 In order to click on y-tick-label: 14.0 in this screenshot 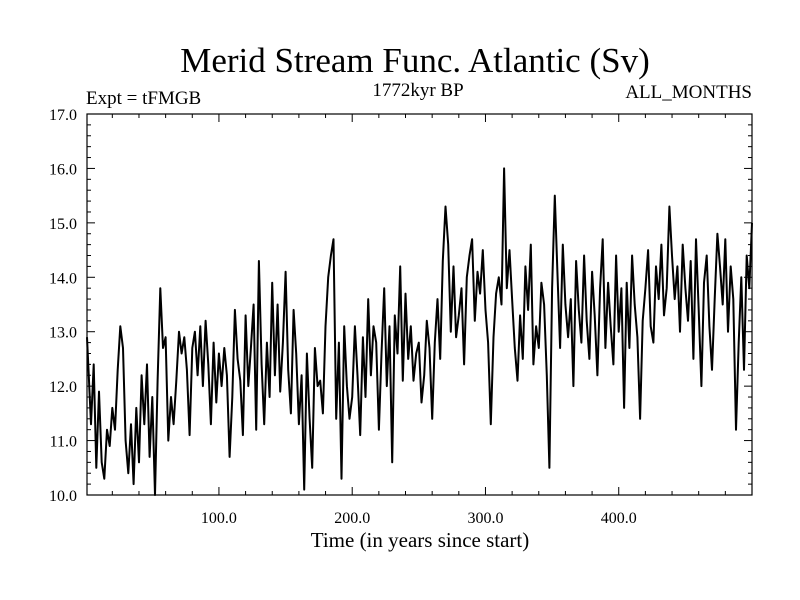, I will do `click(63, 278)`.